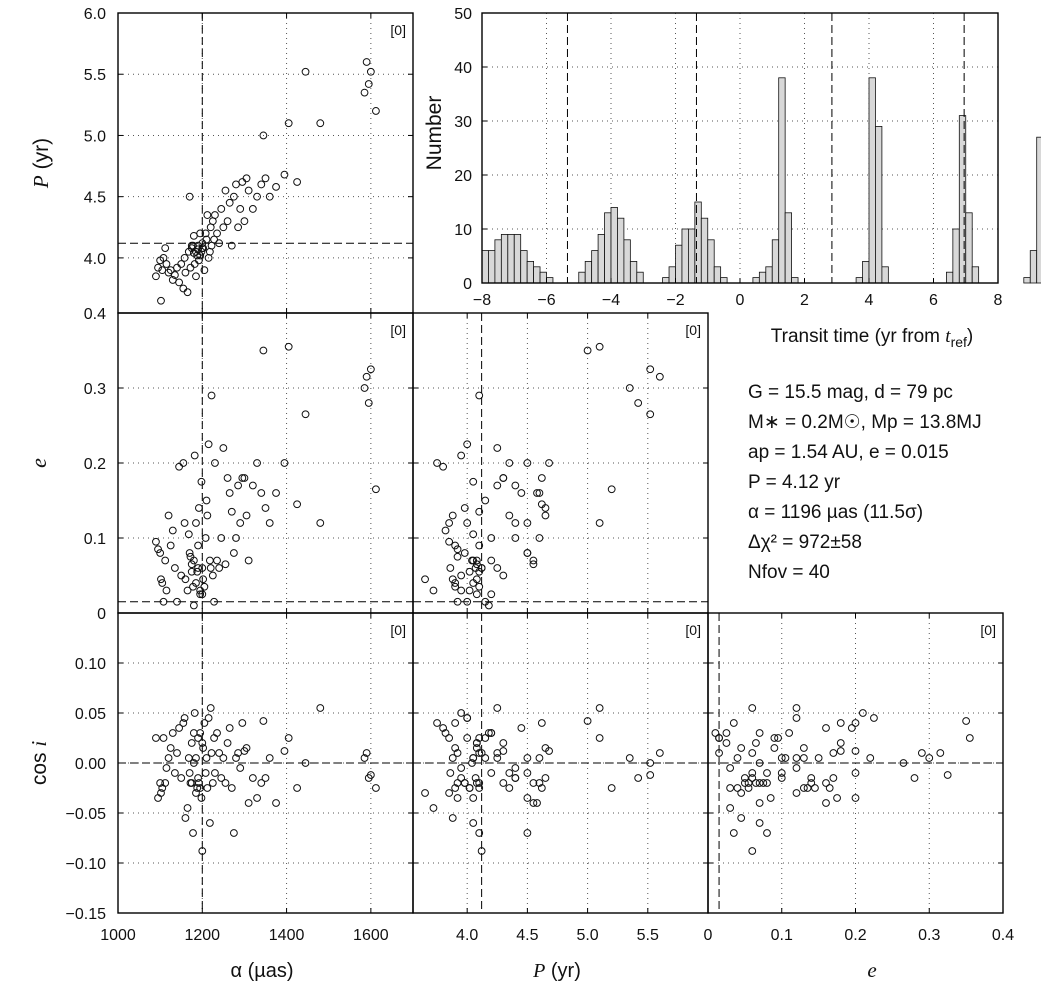 The image size is (1041, 989). Describe the element at coordinates (101, 614) in the screenshot. I see `y-tick-label-e: 0` at that location.